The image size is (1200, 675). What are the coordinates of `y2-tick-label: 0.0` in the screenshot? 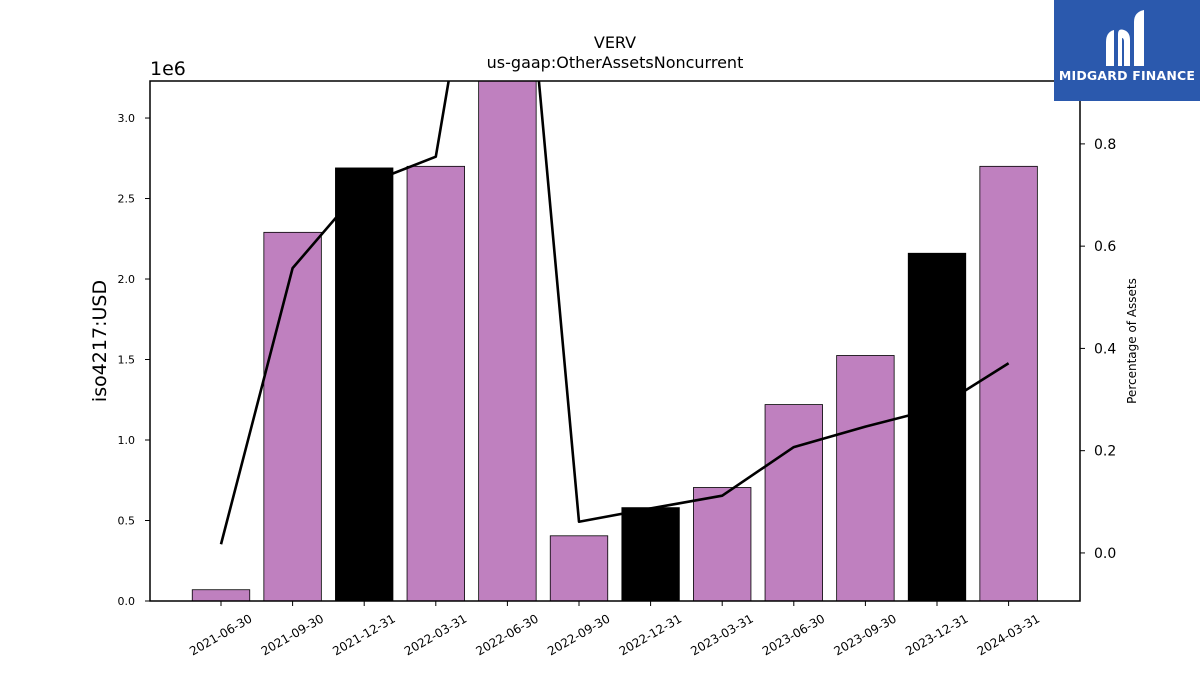 It's located at (1105, 554).